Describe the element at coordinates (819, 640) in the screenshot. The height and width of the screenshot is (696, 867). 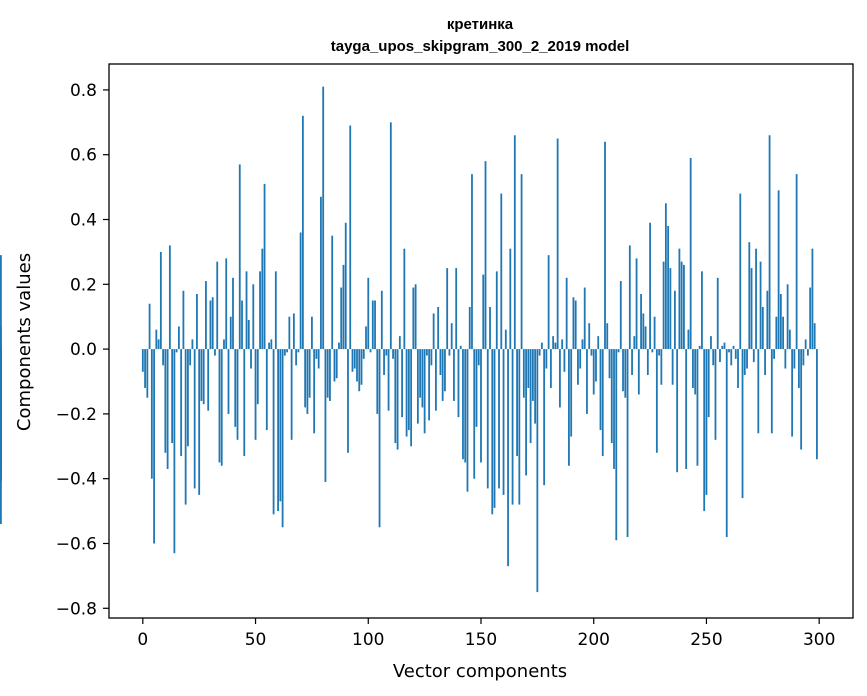
I see `x-tick-label: 300` at that location.